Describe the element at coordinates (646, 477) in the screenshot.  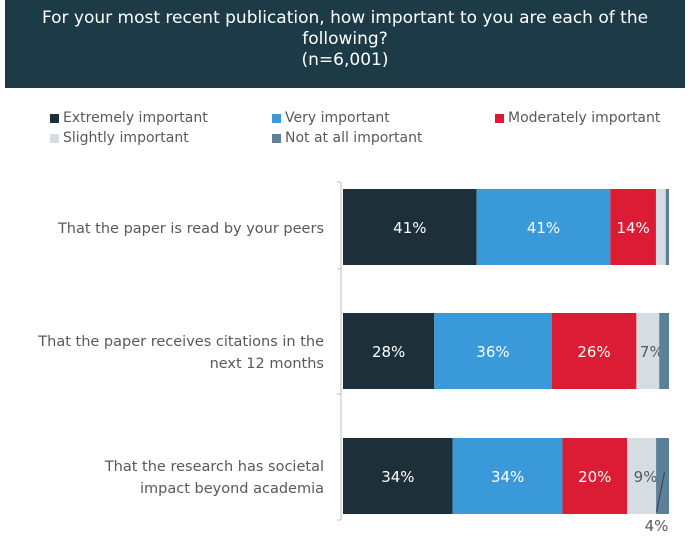
I see `data-label: 9%` at that location.